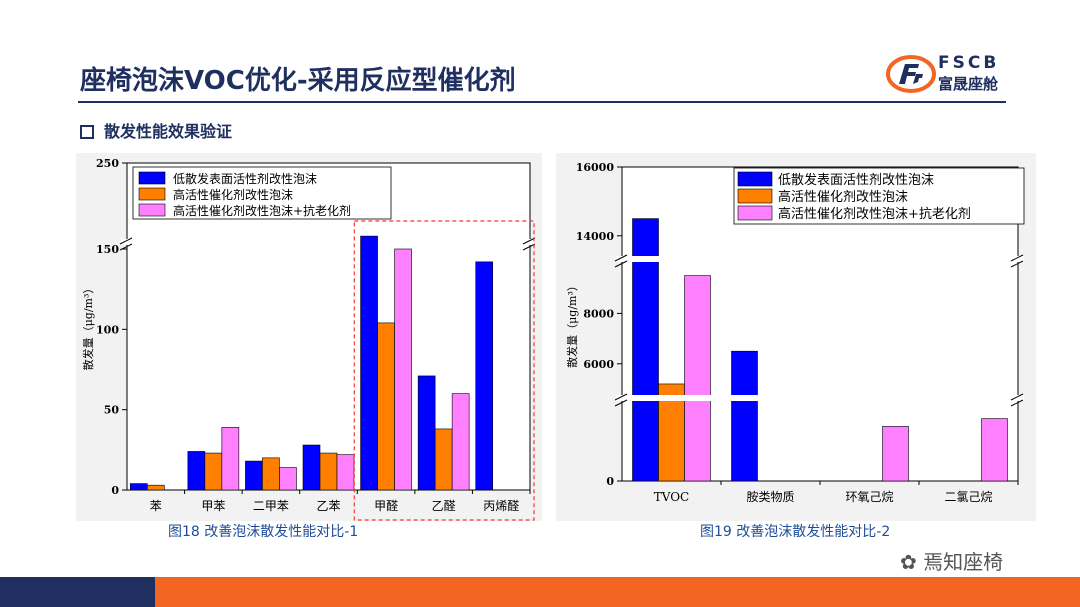 Image resolution: width=1080 pixels, height=607 pixels. Describe the element at coordinates (107, 329) in the screenshot. I see `y-tick-label: 100` at that location.